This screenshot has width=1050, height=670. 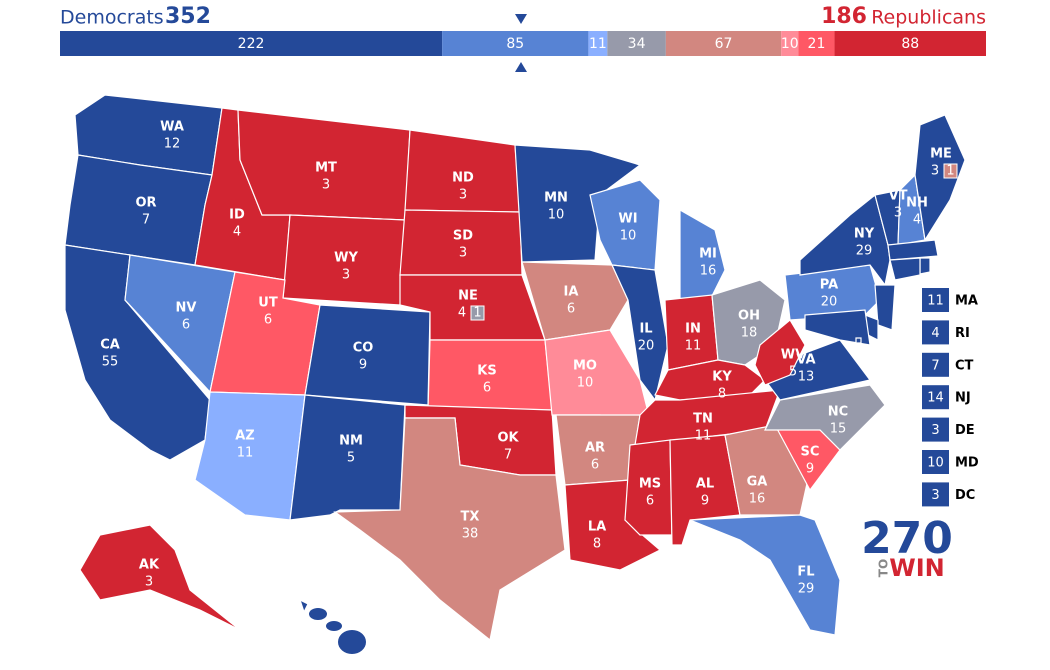 I want to click on bar-segment-label: 34, so click(x=637, y=44).